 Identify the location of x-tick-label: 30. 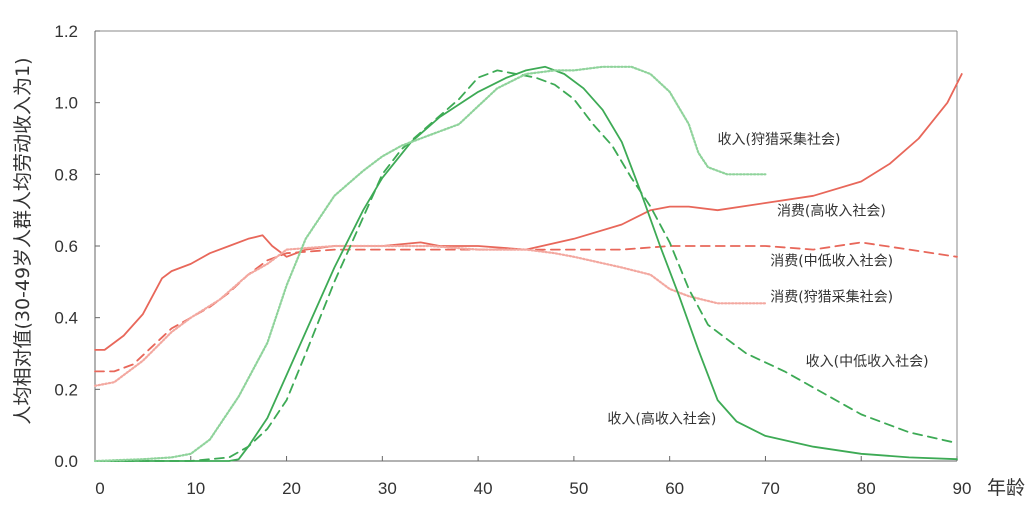
(387, 488).